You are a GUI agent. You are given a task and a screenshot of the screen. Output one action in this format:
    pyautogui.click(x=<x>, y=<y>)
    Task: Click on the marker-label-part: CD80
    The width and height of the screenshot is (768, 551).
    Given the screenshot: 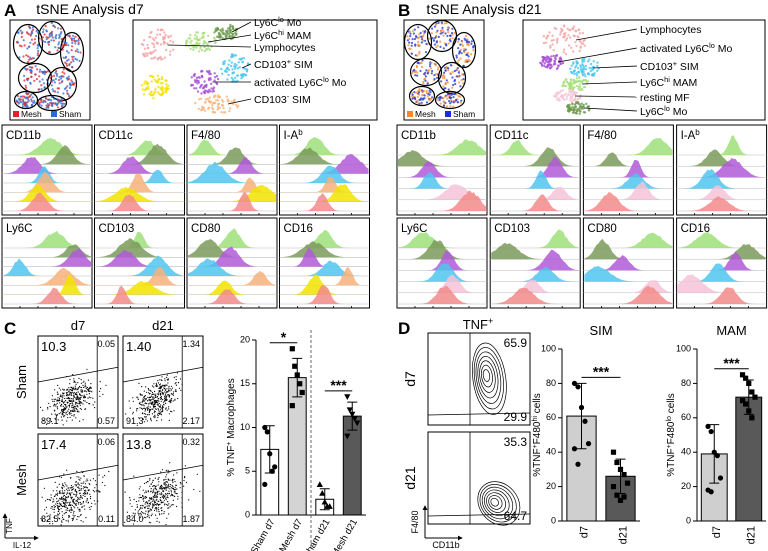 What is the action you would take?
    pyautogui.click(x=205, y=229)
    